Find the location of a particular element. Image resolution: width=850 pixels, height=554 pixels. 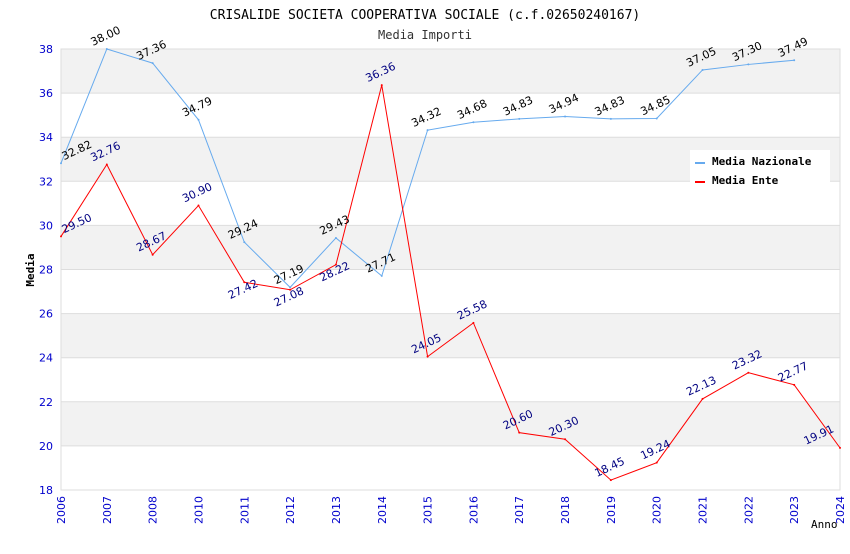

x-tick-label: 2008 is located at coordinates (153, 510).